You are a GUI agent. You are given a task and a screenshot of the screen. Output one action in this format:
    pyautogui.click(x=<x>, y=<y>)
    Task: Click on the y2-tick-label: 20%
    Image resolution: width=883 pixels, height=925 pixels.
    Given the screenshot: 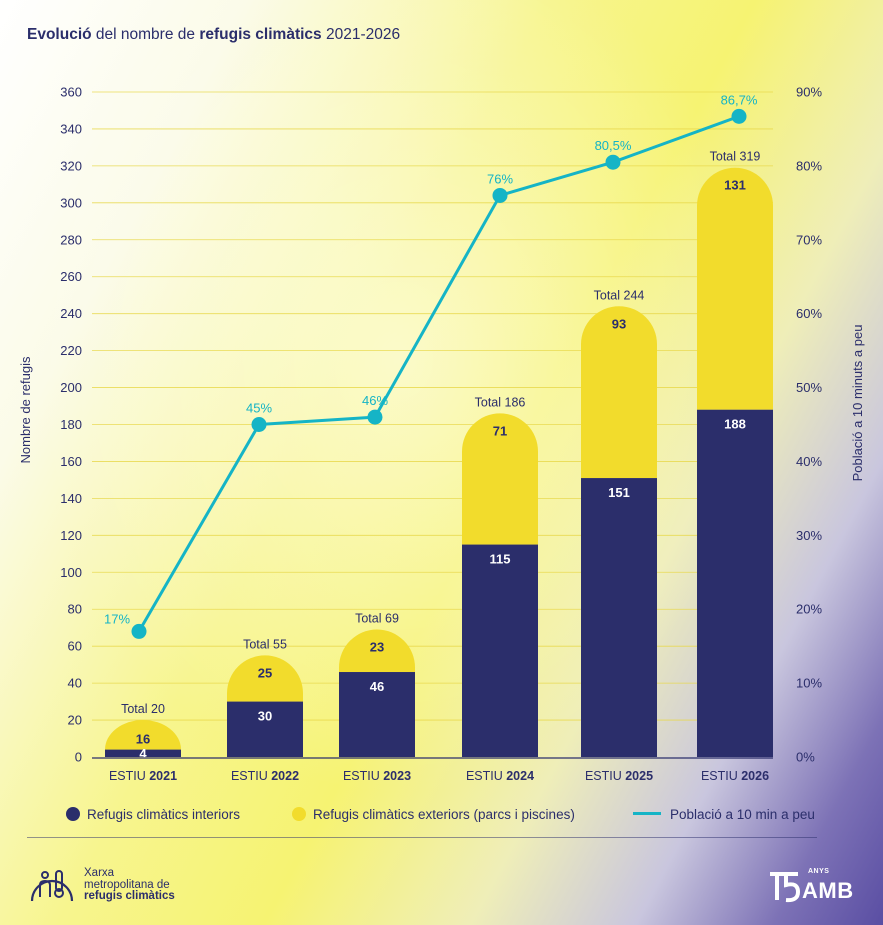 What is the action you would take?
    pyautogui.click(x=809, y=609)
    